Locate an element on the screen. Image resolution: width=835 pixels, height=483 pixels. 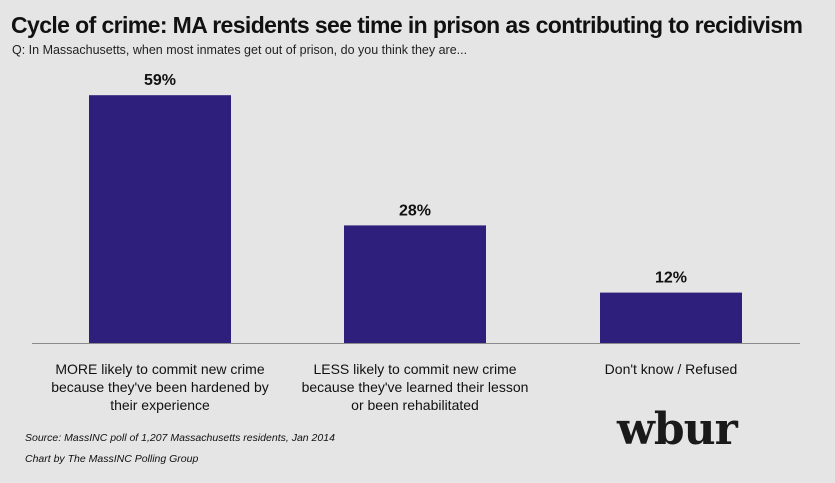
credit-note: Chart by The MassINC Polling Group is located at coordinates (112, 459).